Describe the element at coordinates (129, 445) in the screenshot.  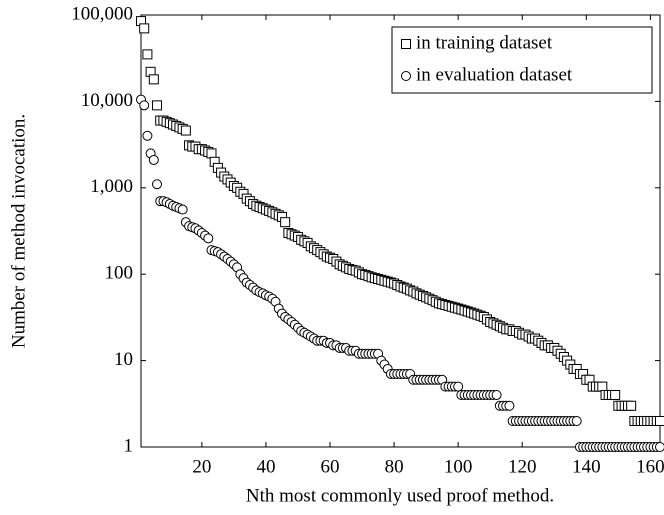
I see `y-tick-label: 1` at that location.